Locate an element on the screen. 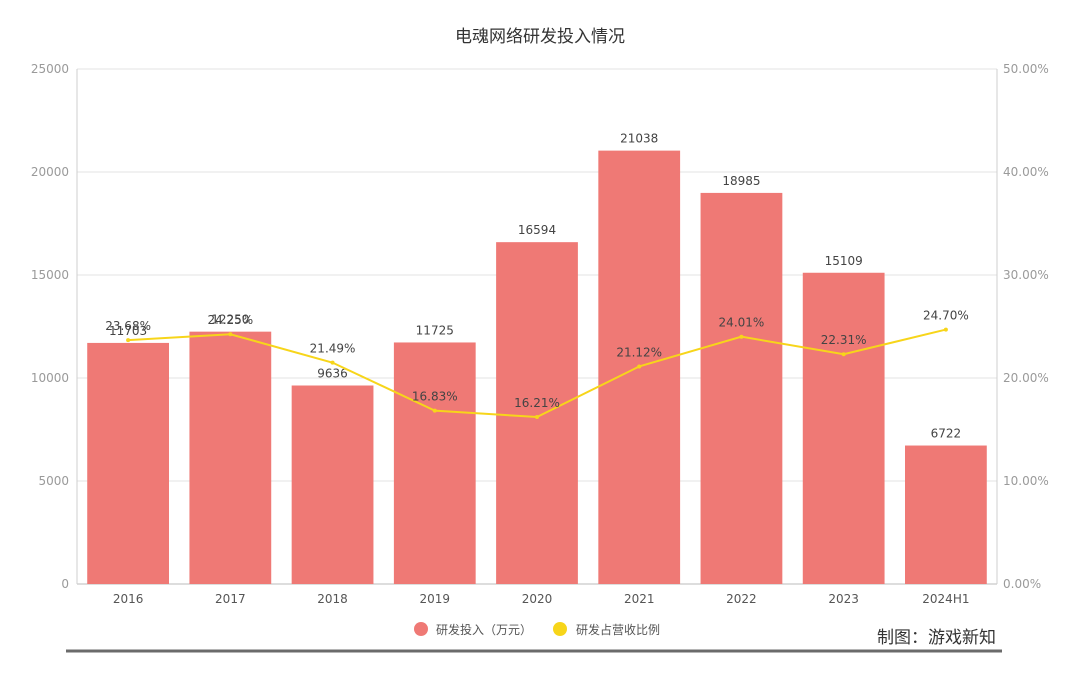  x-tick-label: 2016 is located at coordinates (128, 599).